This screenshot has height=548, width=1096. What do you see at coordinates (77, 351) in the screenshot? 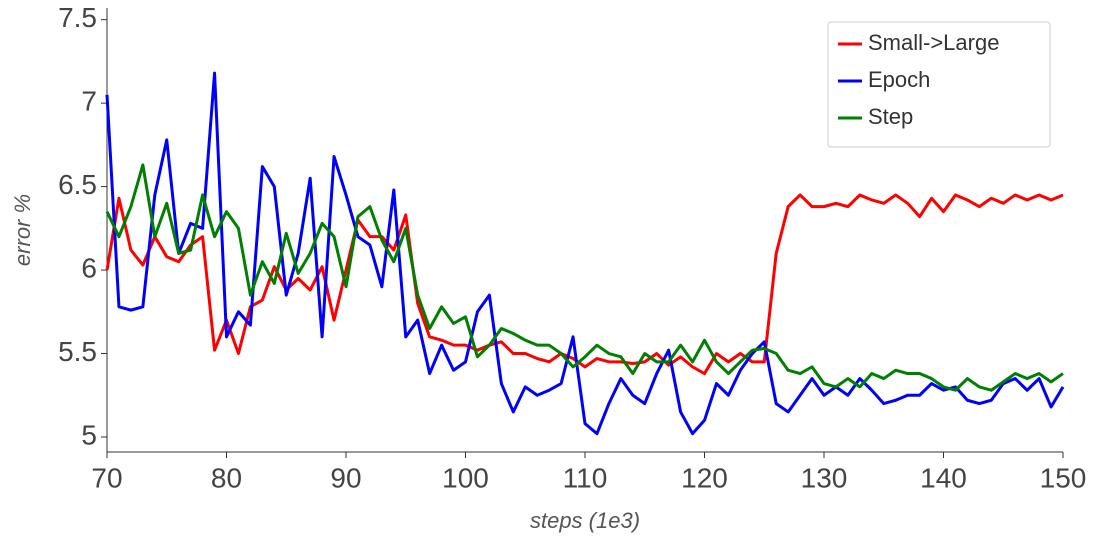
I see `y-tick-label: 5.5` at bounding box center [77, 351].